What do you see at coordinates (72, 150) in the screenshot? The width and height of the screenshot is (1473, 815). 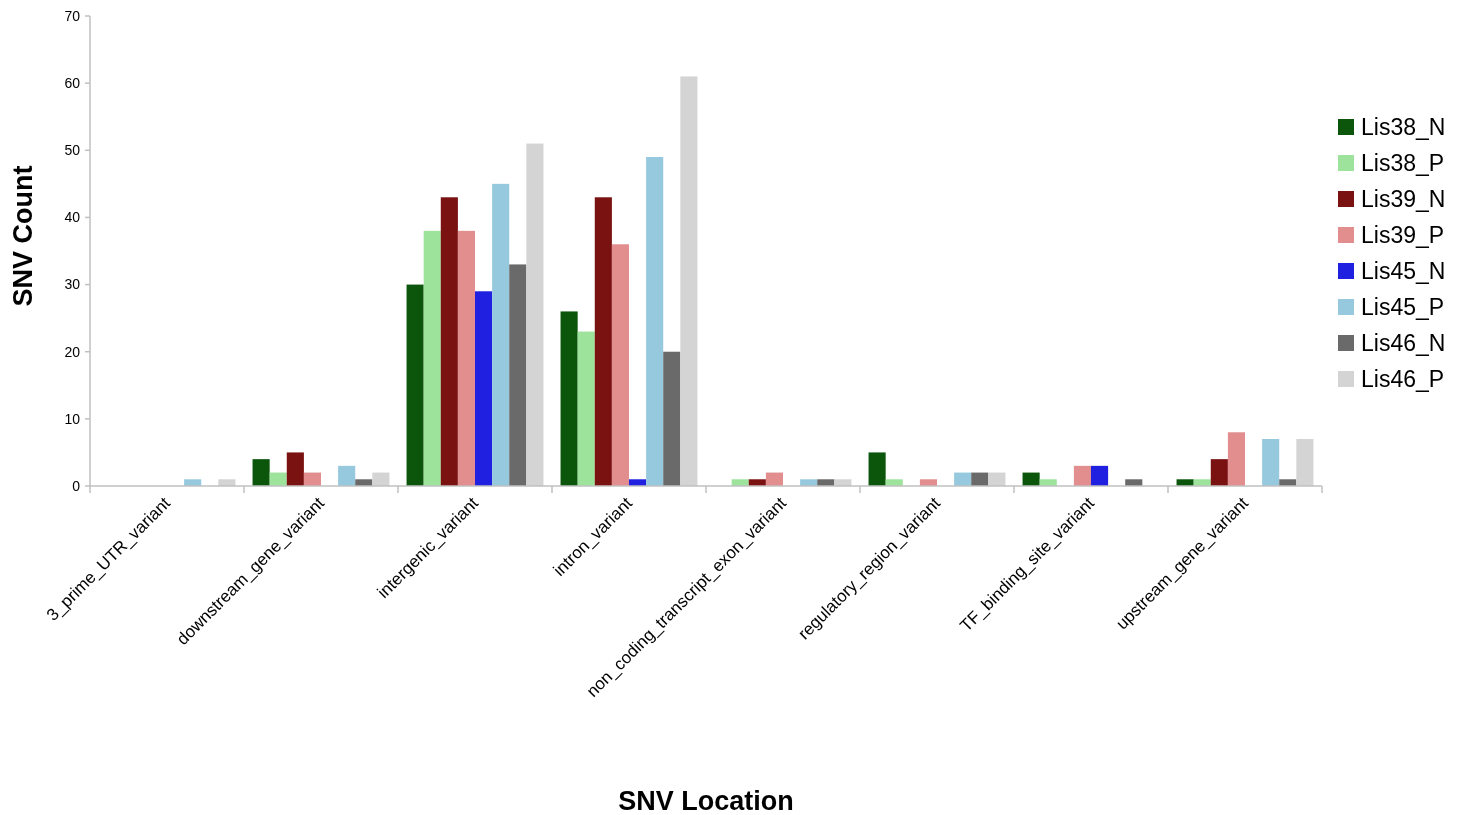 I see `y-tick-label: 50` at bounding box center [72, 150].